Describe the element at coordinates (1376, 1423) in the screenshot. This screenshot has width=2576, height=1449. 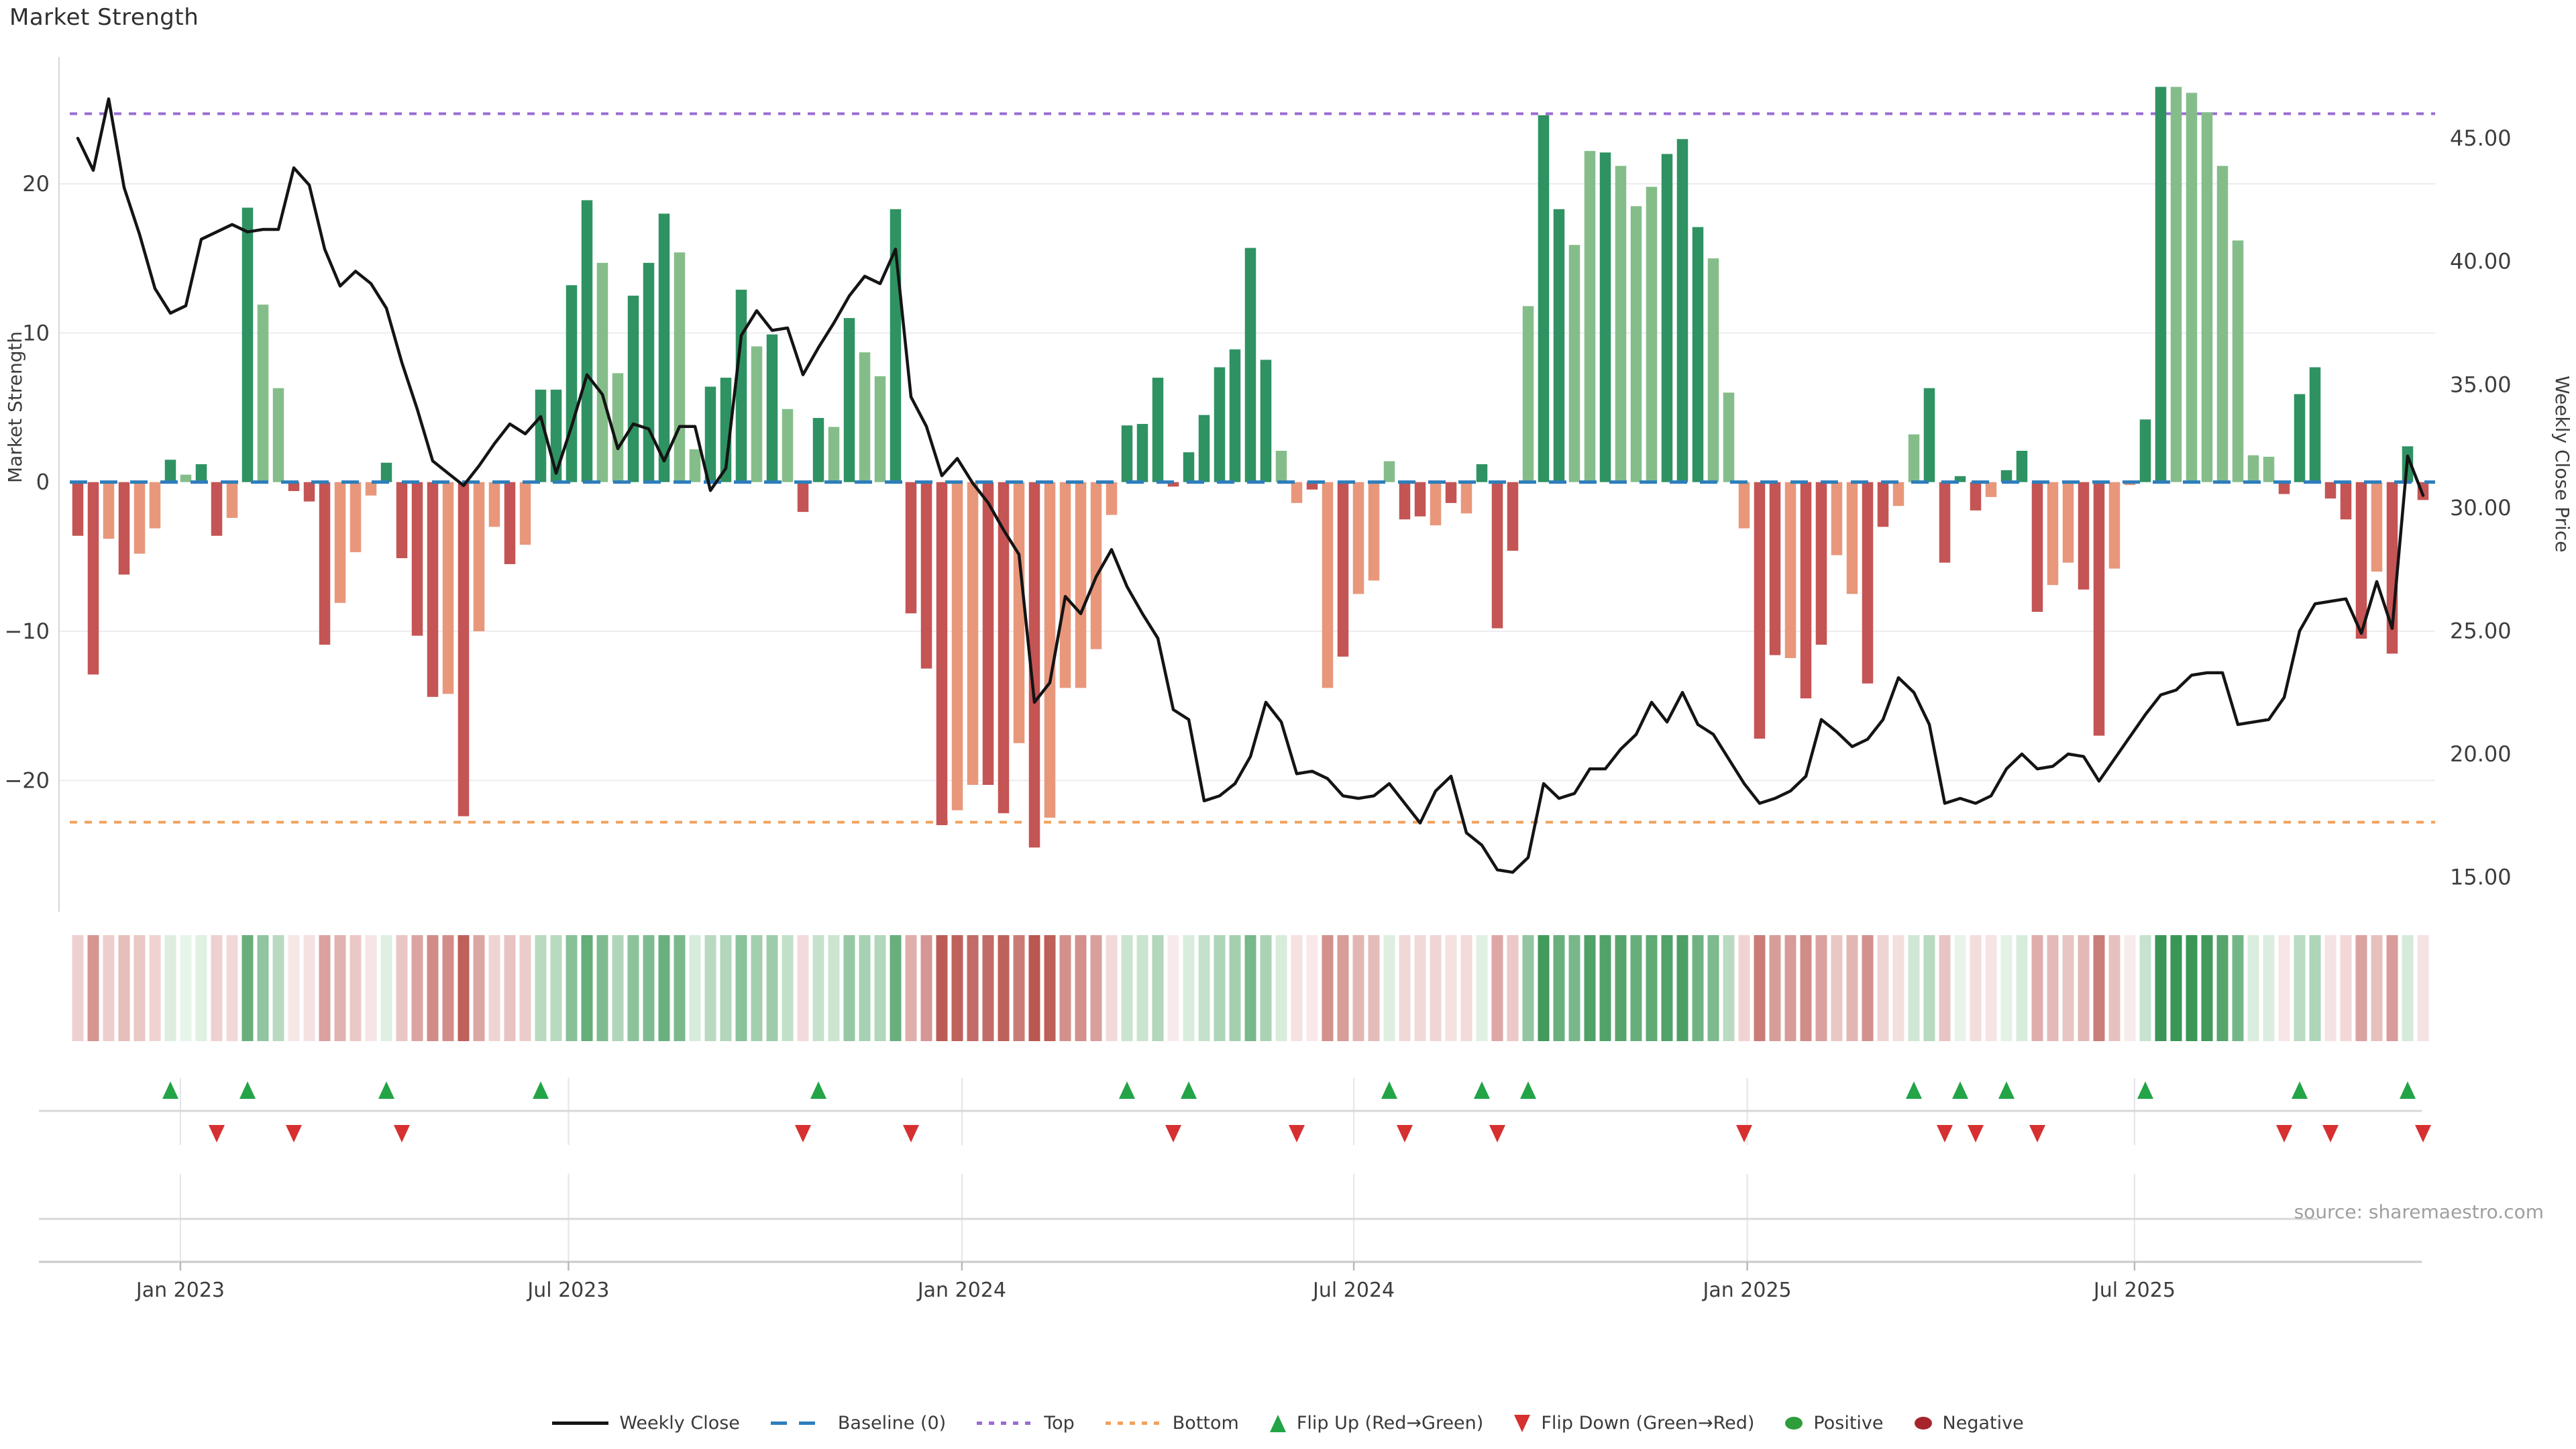
I see `legend-item-flip-up: Flip Up (Red→Green)` at that location.